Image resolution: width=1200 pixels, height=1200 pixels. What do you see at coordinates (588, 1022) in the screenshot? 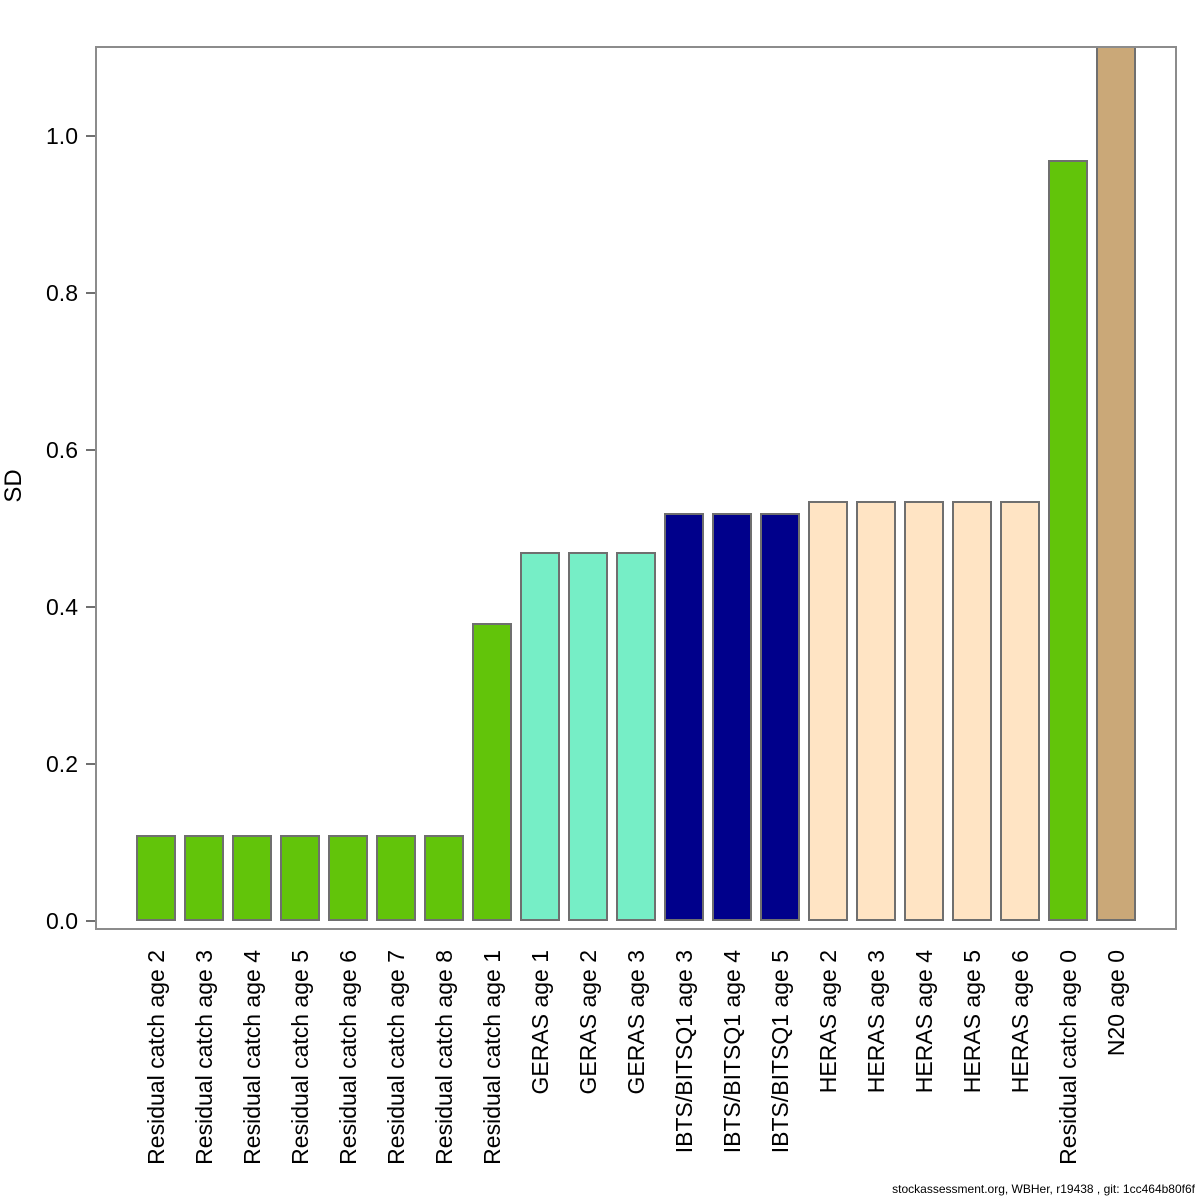
I see `x-axis-label: GERAS age 2` at bounding box center [588, 1022].